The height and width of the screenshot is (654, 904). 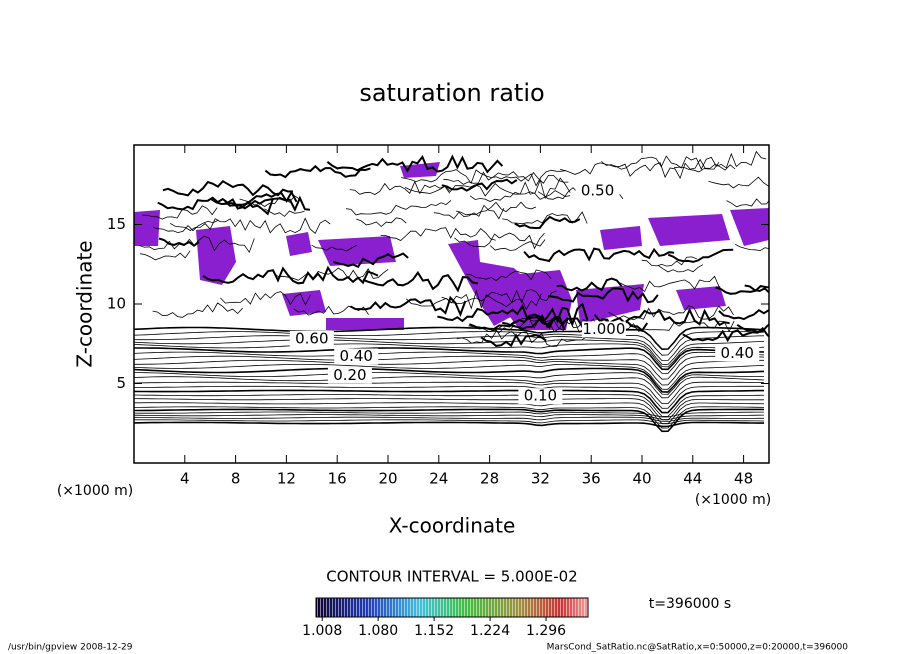 I want to click on x-tick-label: 28, so click(x=489, y=479).